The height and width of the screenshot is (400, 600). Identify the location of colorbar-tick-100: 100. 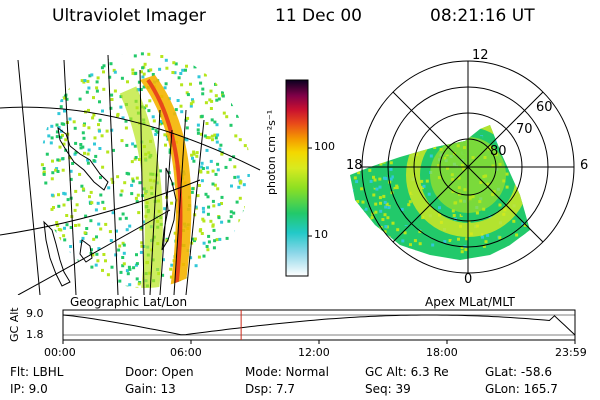
(324, 146).